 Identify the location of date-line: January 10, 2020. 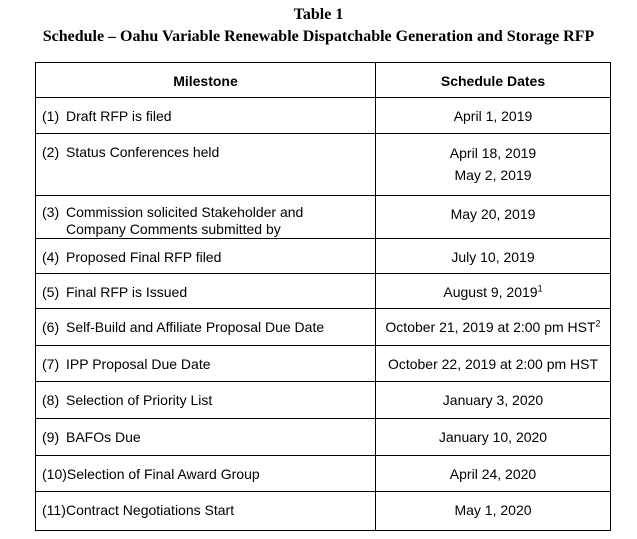
(493, 437).